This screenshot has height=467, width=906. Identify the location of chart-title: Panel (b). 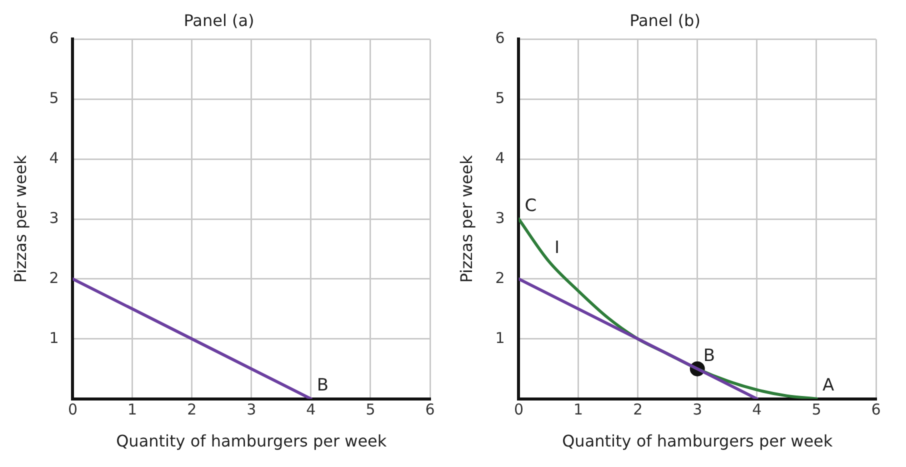
(665, 20).